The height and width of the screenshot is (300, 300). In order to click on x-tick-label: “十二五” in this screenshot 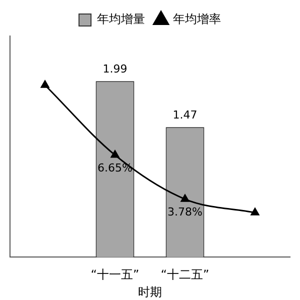, I will do `click(185, 275)`.